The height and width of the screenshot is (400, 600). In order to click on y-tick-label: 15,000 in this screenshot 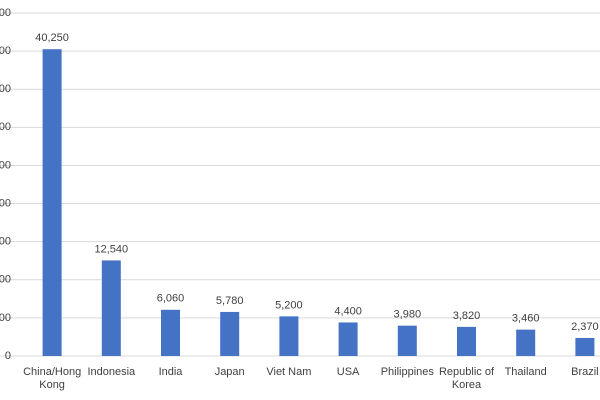, I will do `click(5, 242)`.